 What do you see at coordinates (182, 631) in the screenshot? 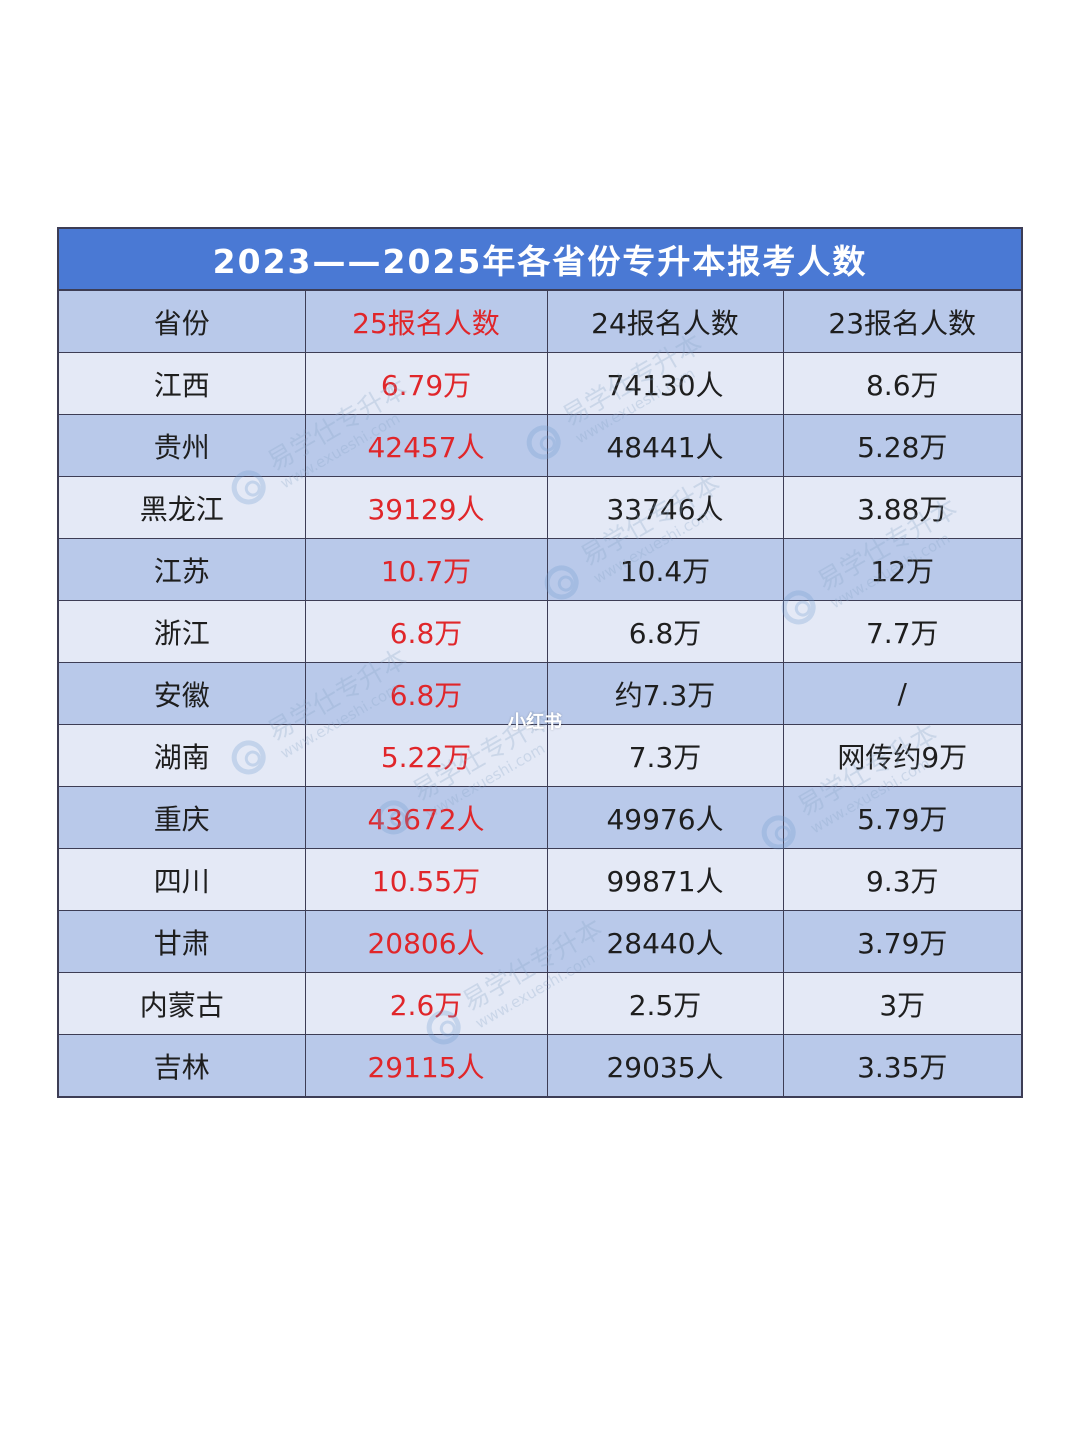
I see `cell-province: 浙江` at bounding box center [182, 631].